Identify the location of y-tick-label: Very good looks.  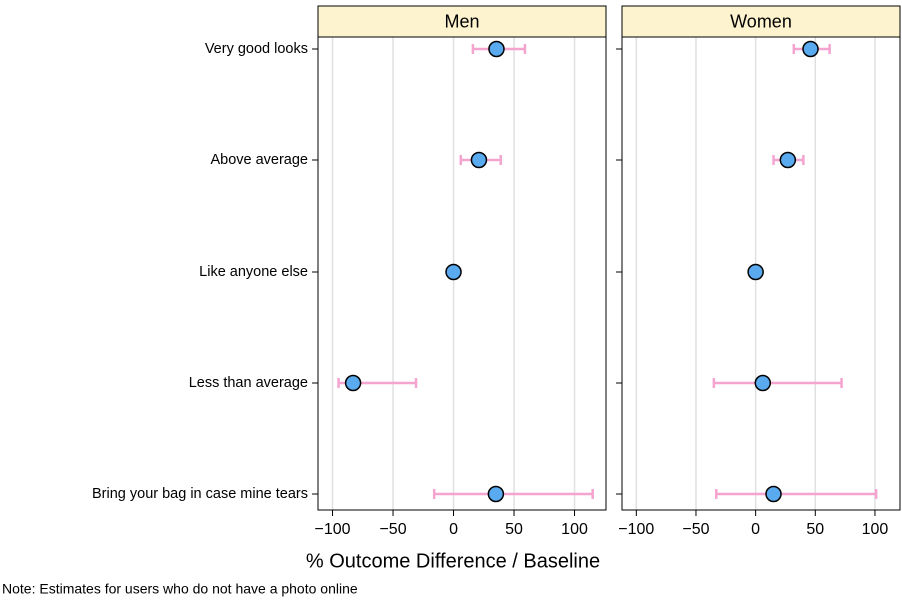
(256, 49).